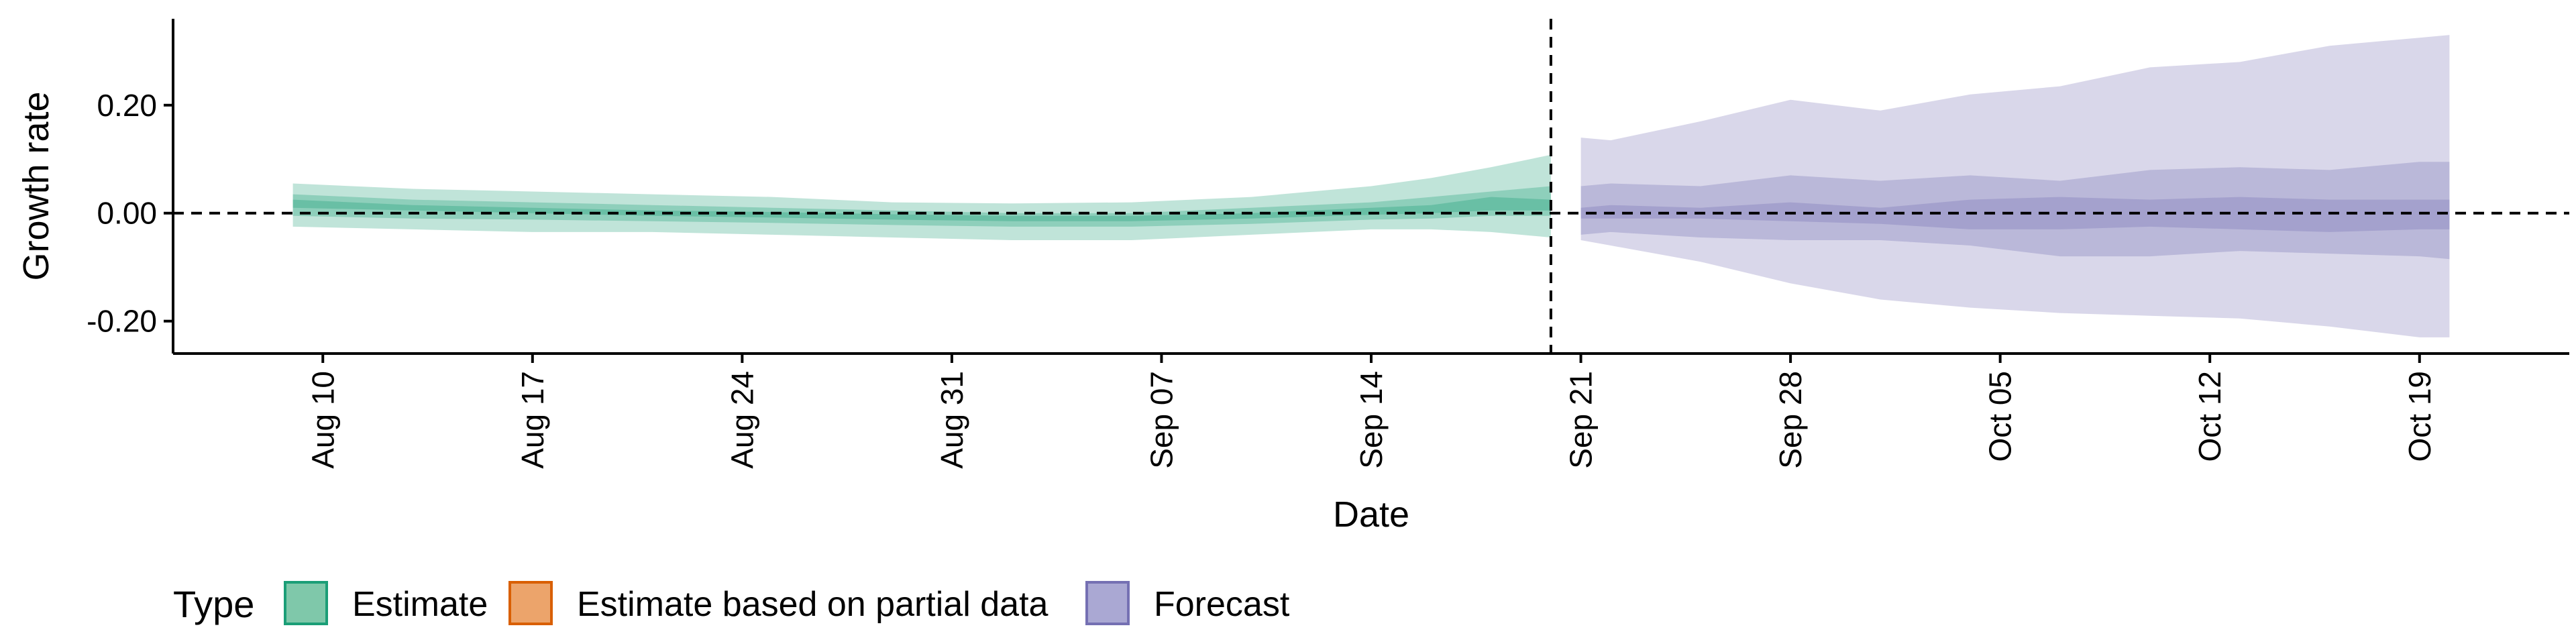  Describe the element at coordinates (532, 420) in the screenshot. I see `x-tick-label: Aug 17` at that location.